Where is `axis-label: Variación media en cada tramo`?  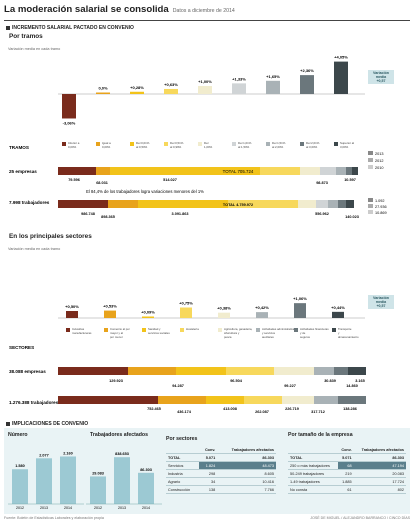
axis-label: Variación media en cada tramo is located at coordinates (34, 49).